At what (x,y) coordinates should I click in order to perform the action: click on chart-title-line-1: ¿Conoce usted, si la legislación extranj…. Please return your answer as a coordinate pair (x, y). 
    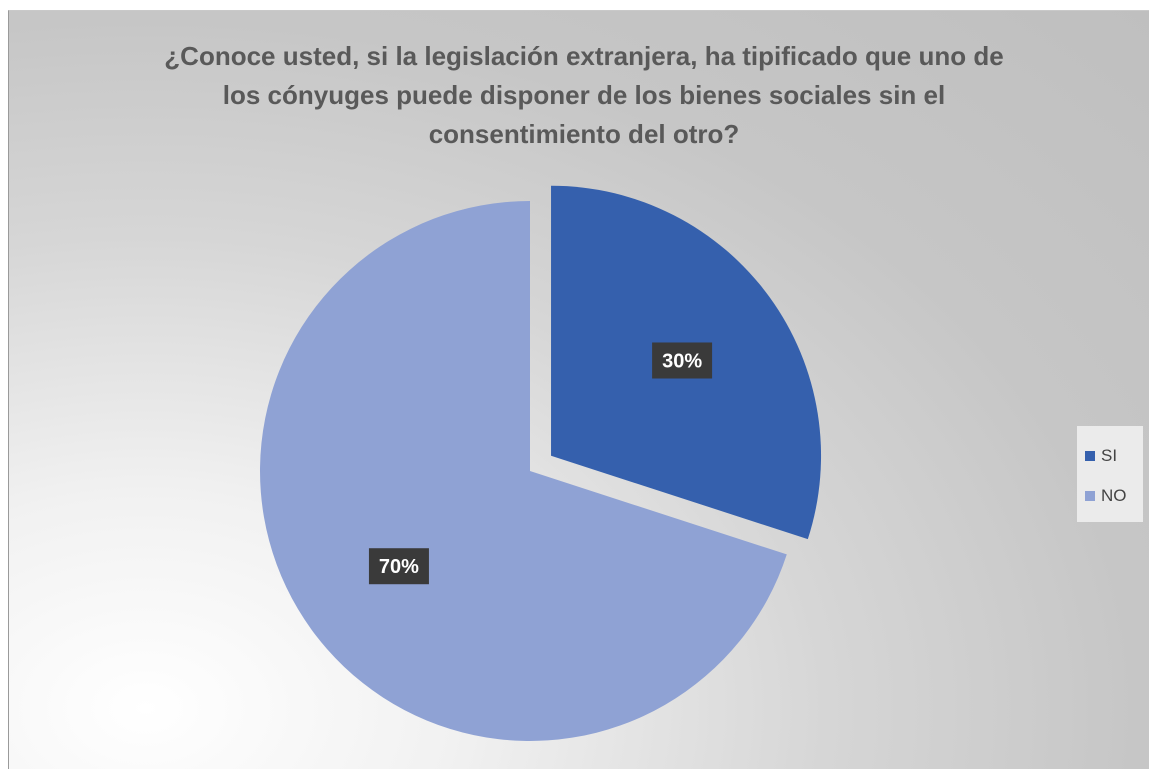
    Looking at the image, I should click on (584, 56).